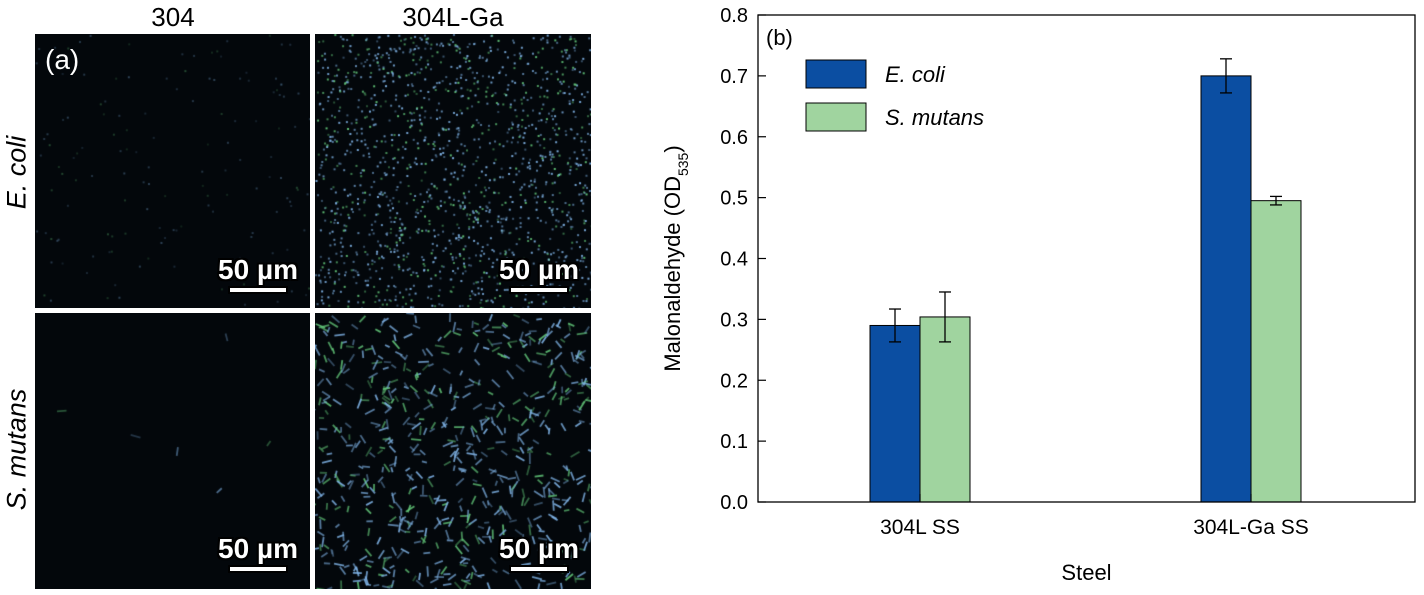  I want to click on y-tick-label: 0.7, so click(734, 77).